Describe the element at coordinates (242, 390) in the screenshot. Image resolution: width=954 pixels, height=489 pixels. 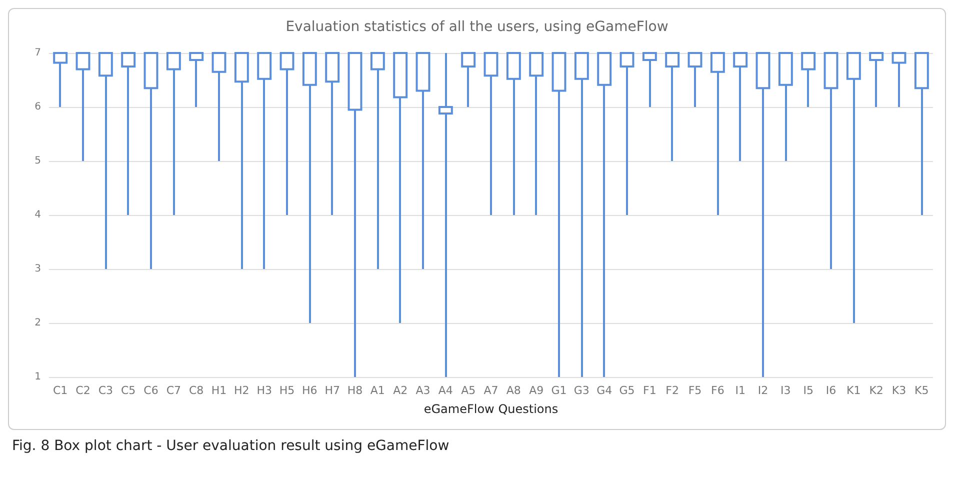
I see `x-tick-label: H2` at that location.